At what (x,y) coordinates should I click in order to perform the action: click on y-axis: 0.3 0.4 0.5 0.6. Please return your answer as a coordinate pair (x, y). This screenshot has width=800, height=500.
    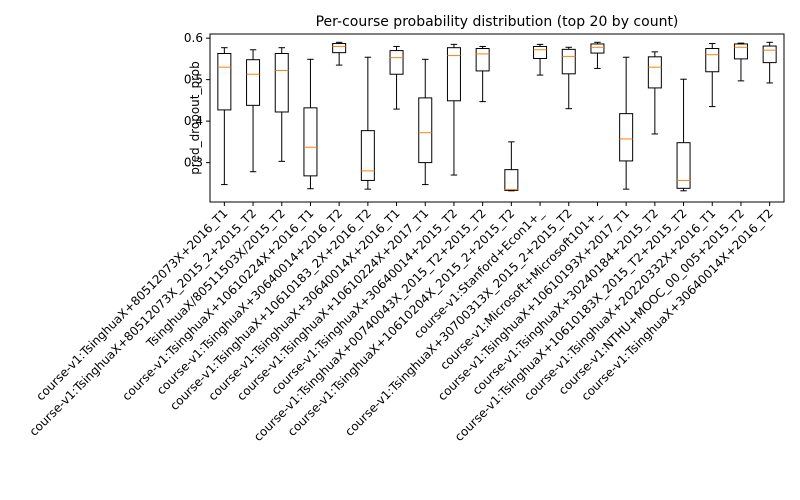
    Looking at the image, I should click on (197, 100).